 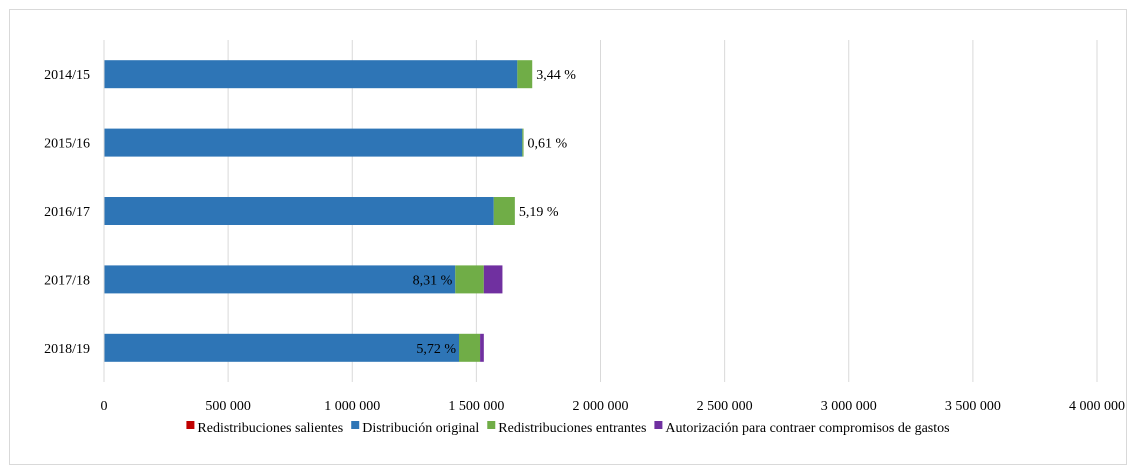 What do you see at coordinates (67, 144) in the screenshot?
I see `y-tick-label: 2015/16` at bounding box center [67, 144].